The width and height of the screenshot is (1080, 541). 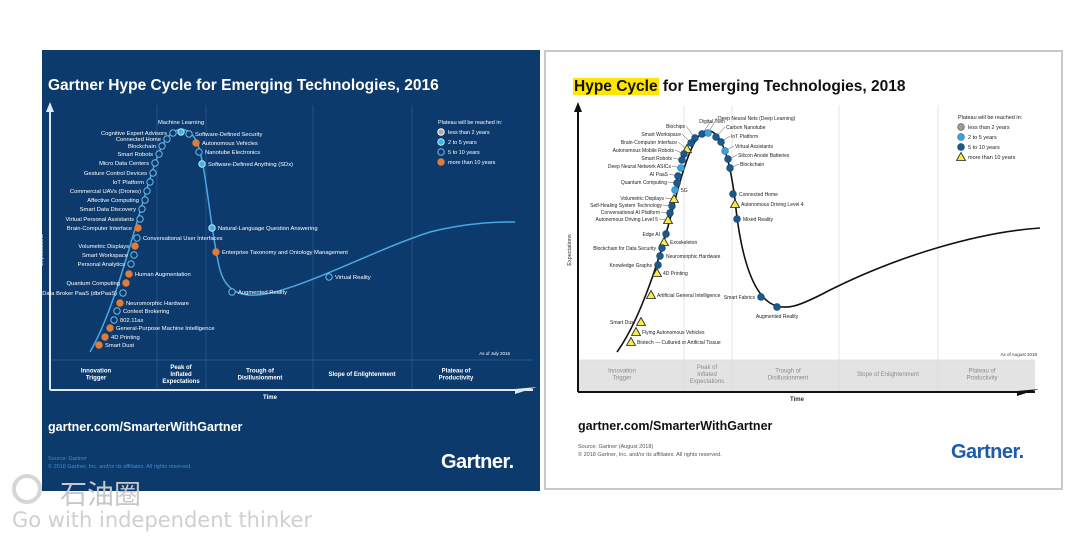 I want to click on legend-title: Plateau will be reached in:, so click(x=990, y=118).